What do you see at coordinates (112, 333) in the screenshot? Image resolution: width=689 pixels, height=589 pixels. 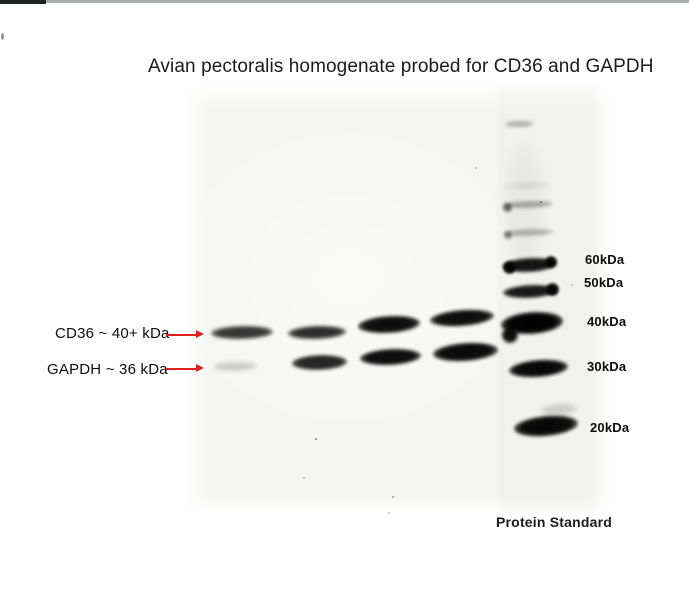 I see `cd36-annotation-label: CD36 ~ 40+ kDa` at bounding box center [112, 333].